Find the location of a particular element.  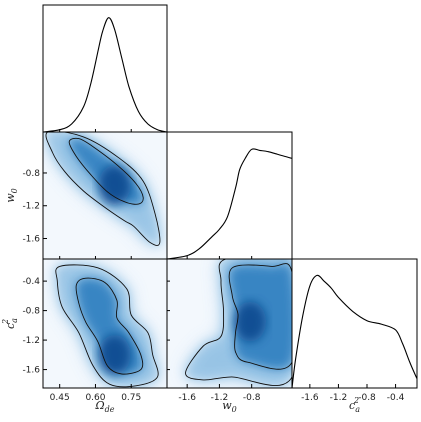

contour-68-ca2-w0 is located at coordinates (260, 316).